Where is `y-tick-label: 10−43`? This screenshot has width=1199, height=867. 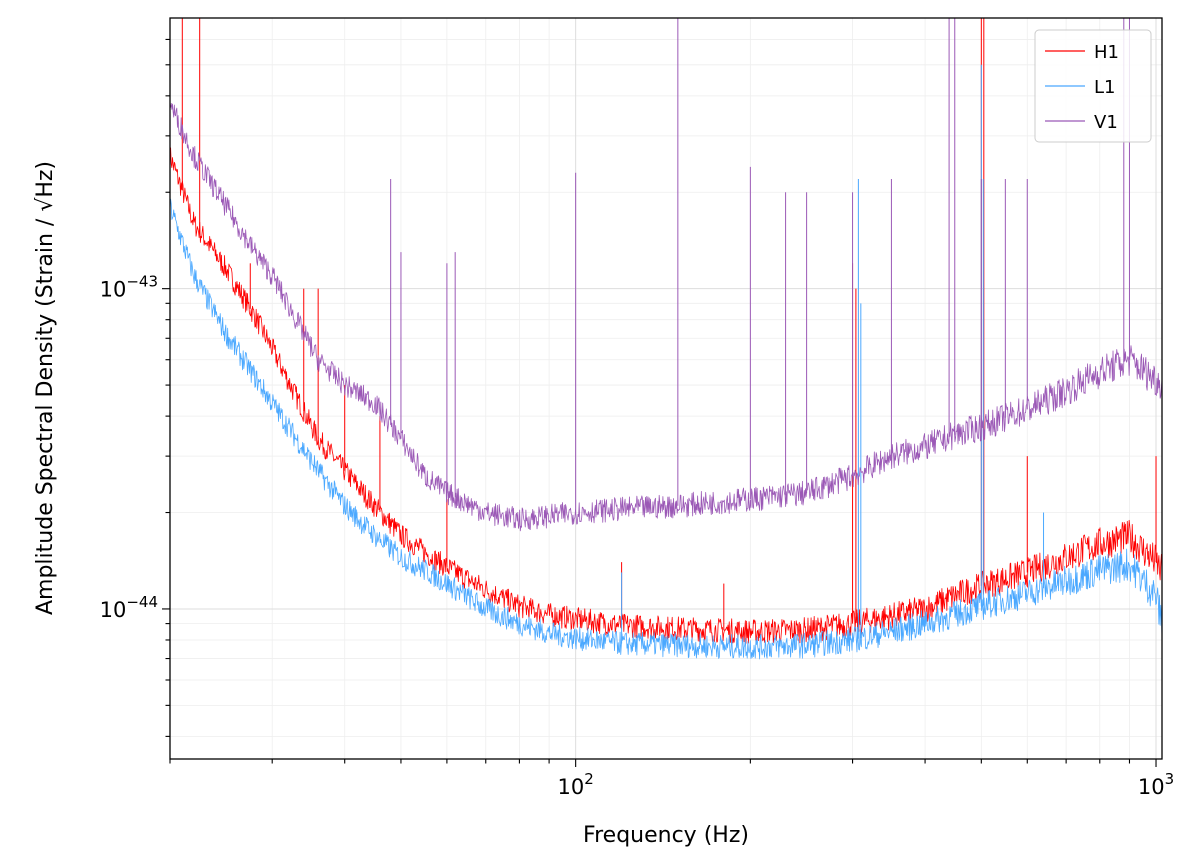 y-tick-label: 10−43 is located at coordinates (129, 287).